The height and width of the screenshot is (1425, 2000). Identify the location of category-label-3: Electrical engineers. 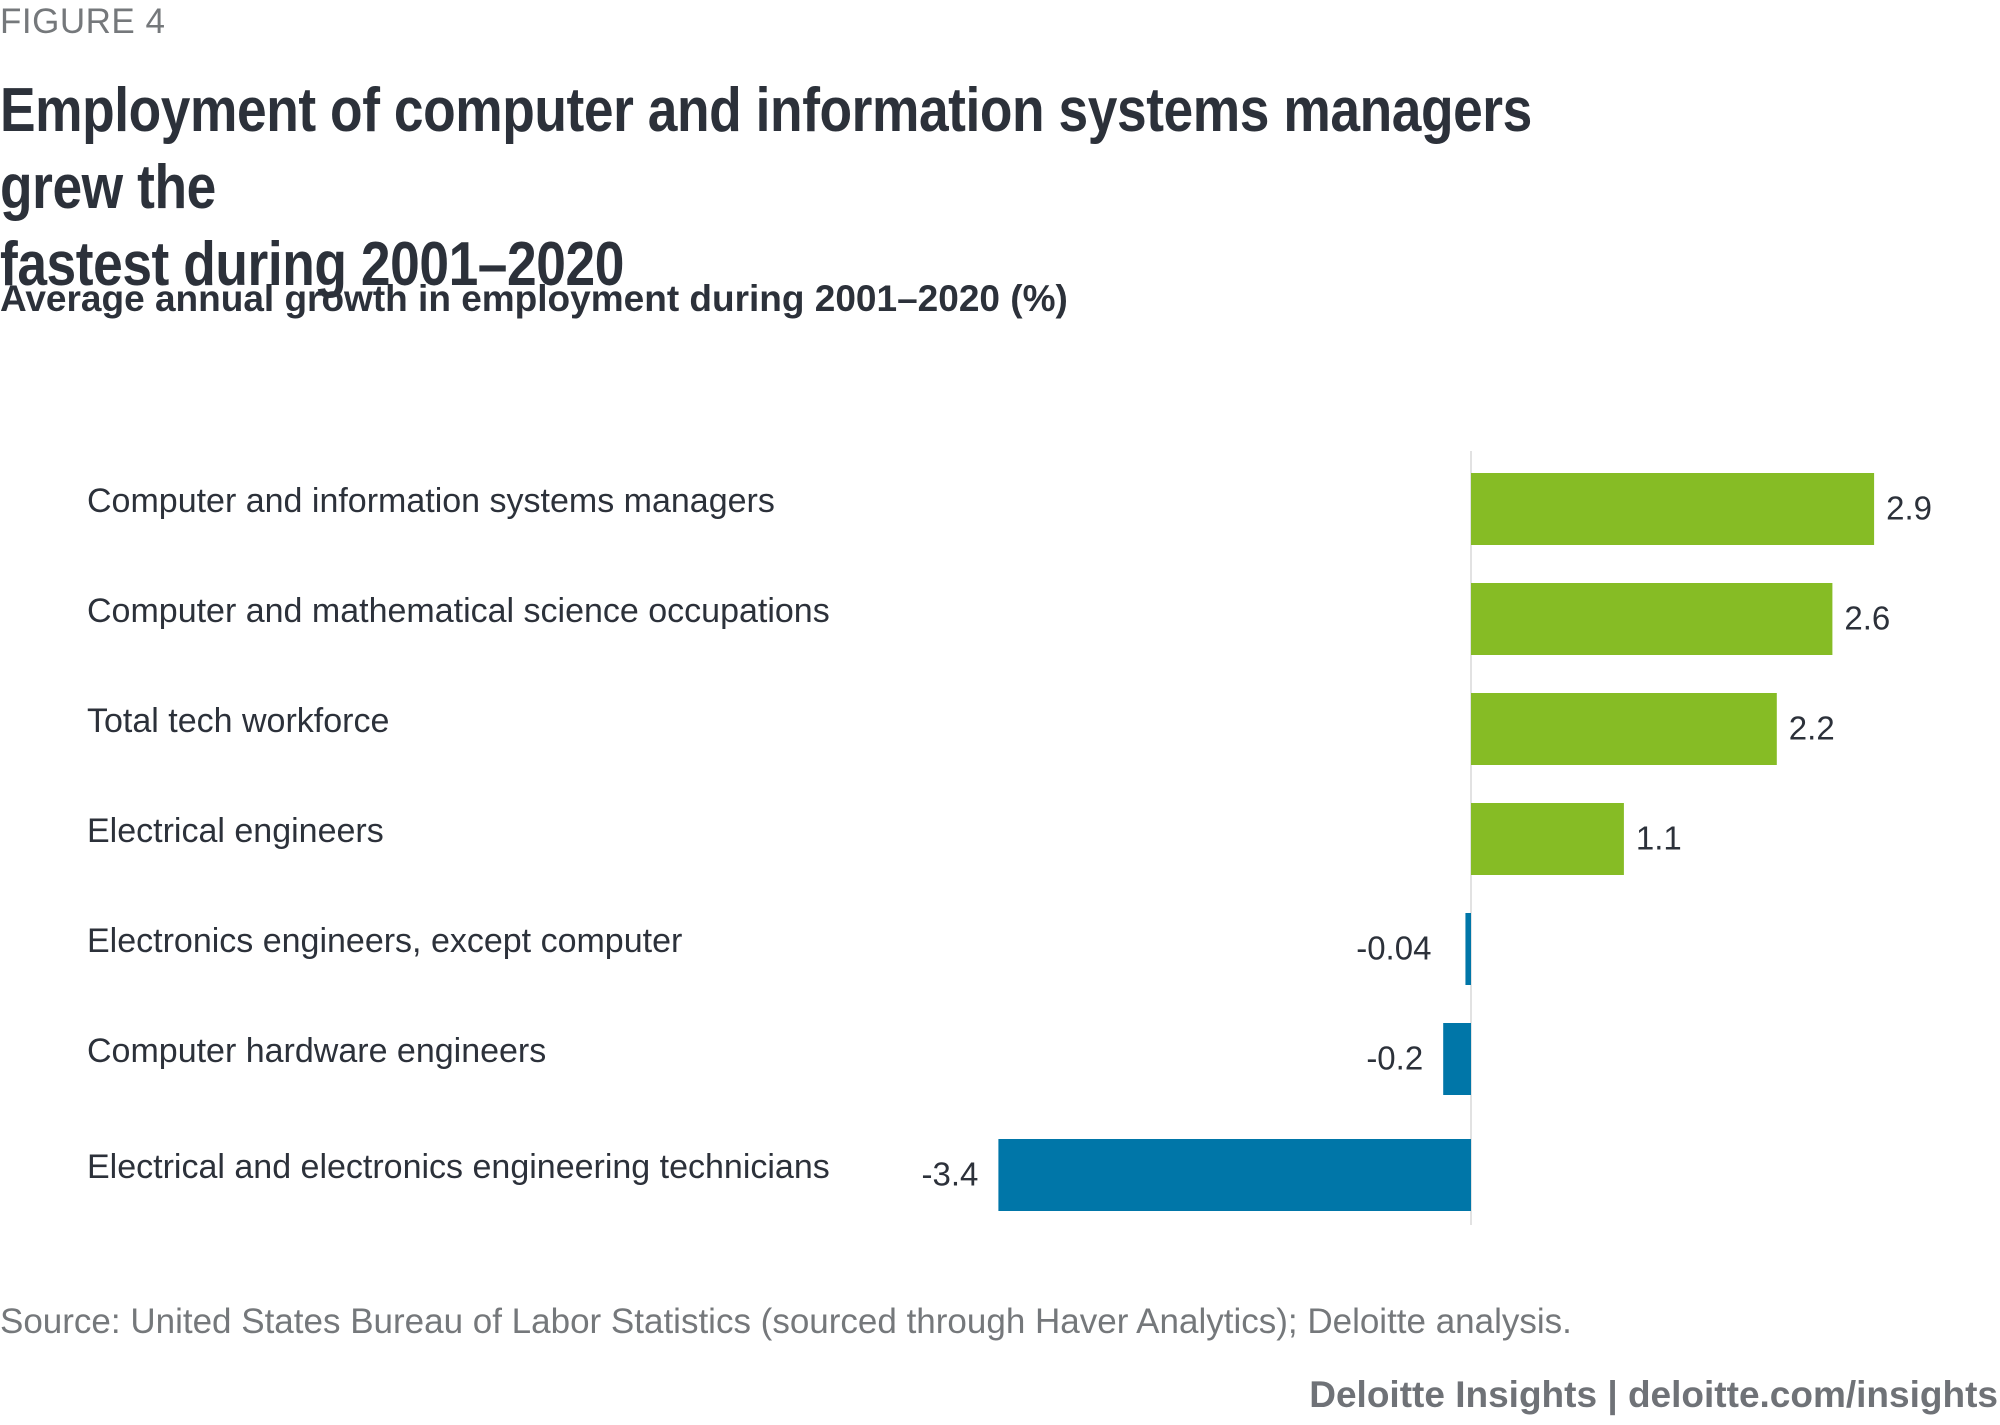
(235, 831).